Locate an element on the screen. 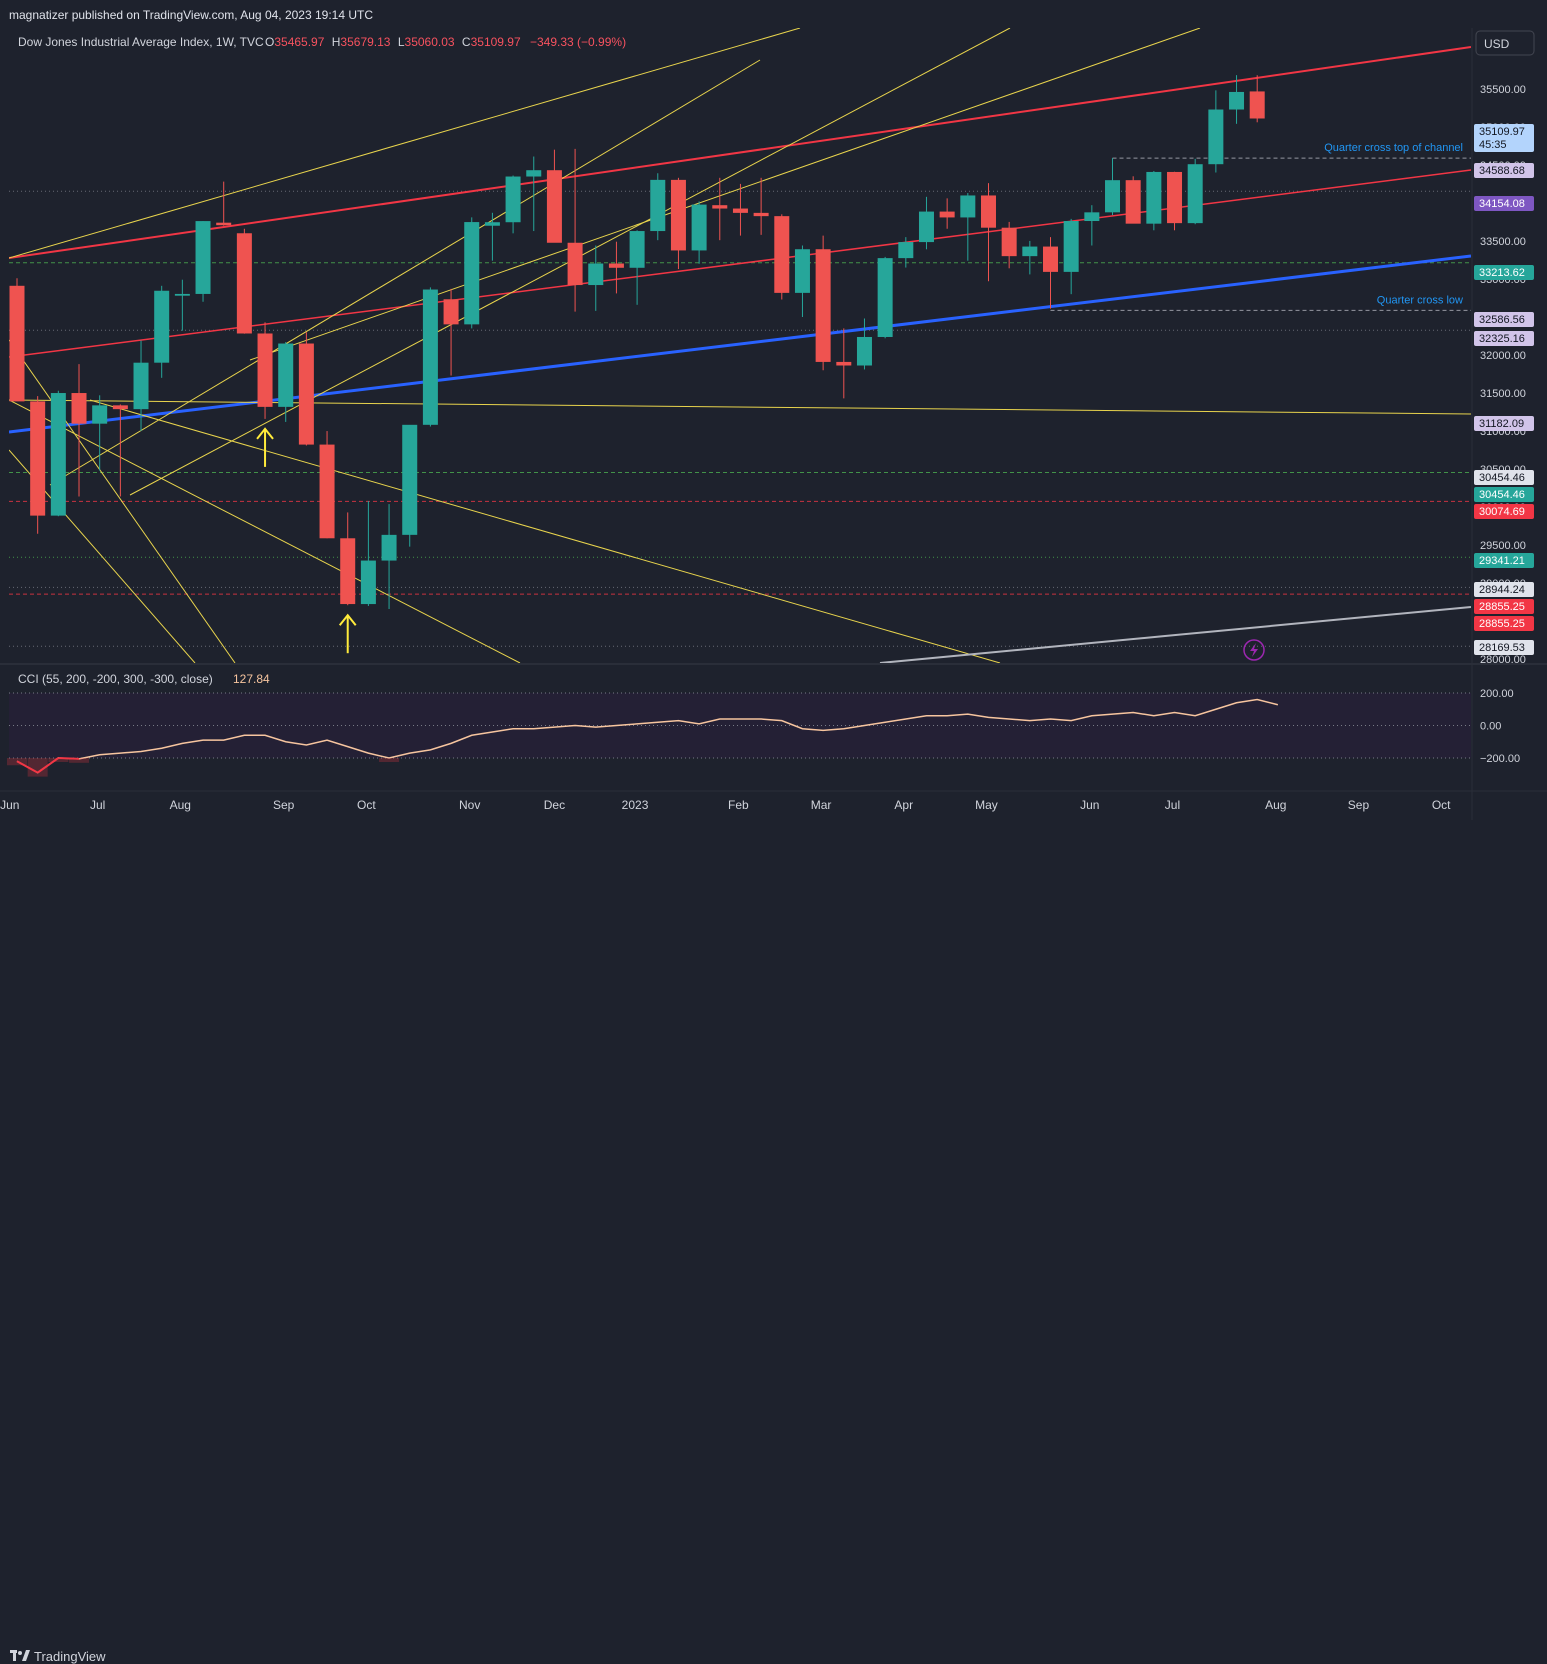 The width and height of the screenshot is (1547, 1664). price-axis-label-value: 28169.53 is located at coordinates (1502, 648).